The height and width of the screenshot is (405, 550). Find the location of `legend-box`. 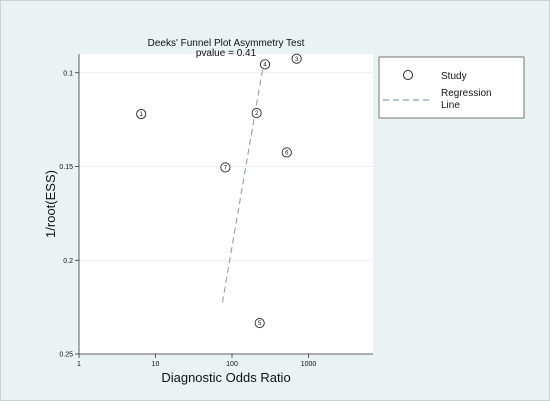

legend-box is located at coordinates (451, 87).